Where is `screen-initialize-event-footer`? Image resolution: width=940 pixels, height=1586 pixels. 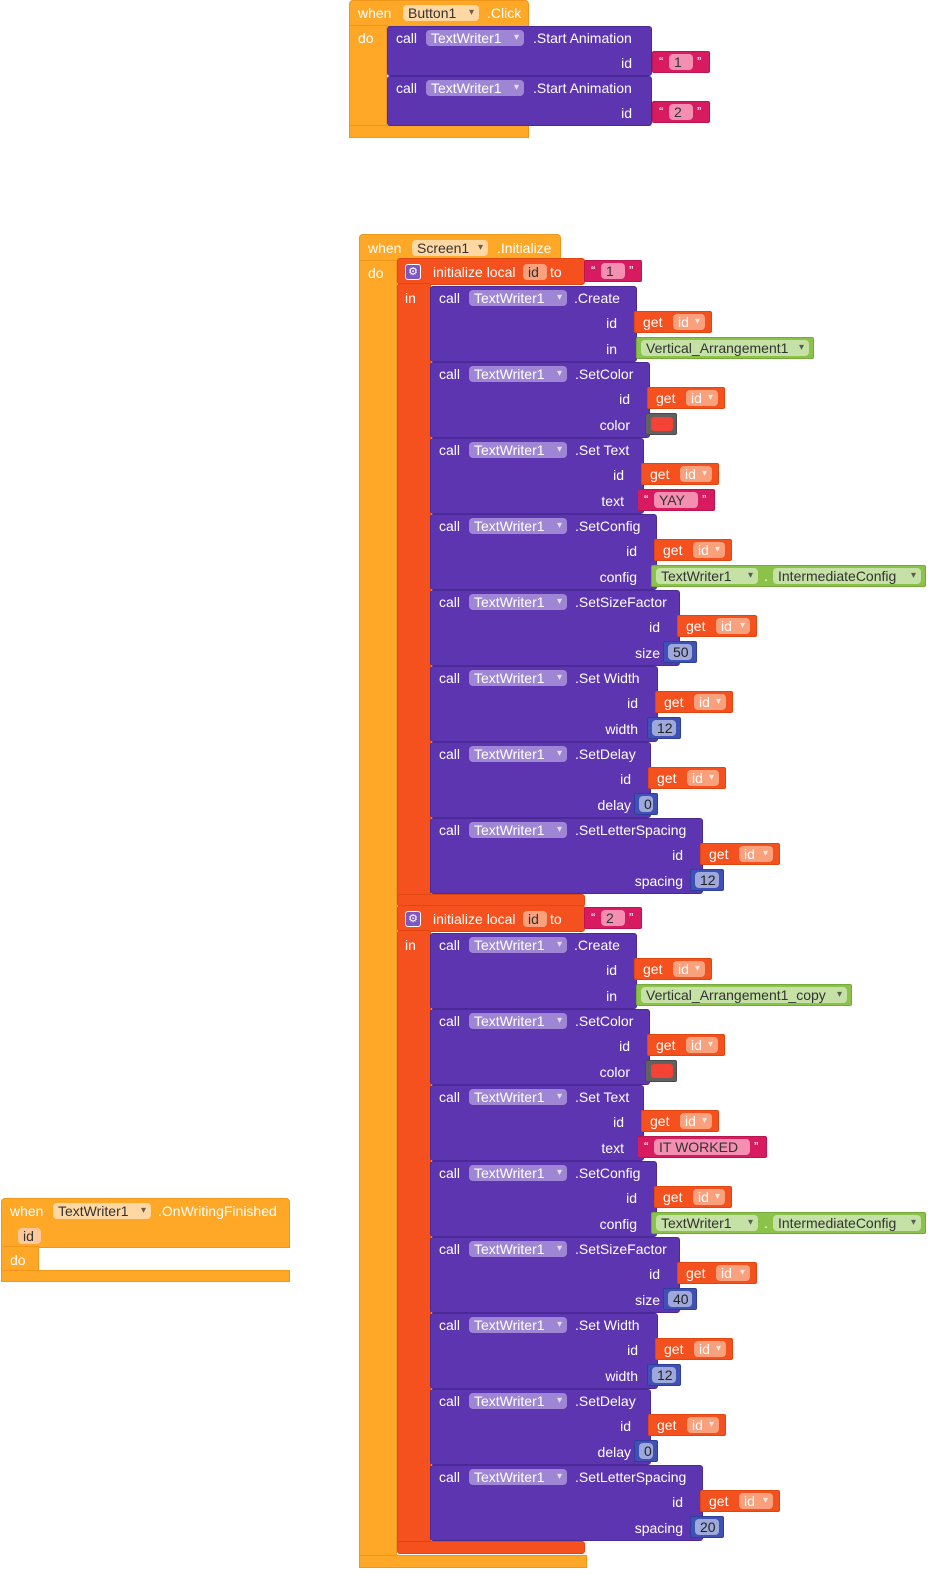
screen-initialize-event-footer is located at coordinates (473, 1561).